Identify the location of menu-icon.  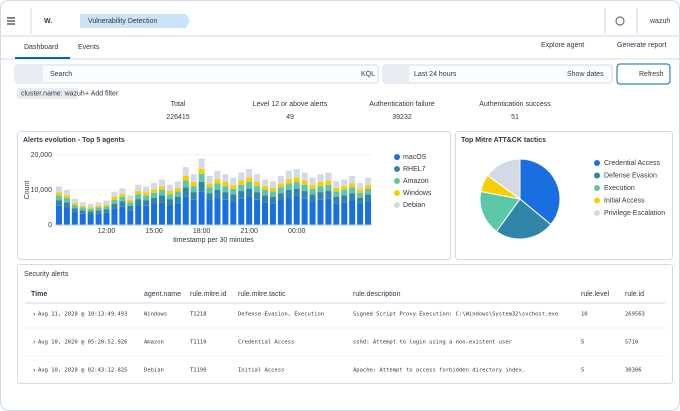
(11, 21).